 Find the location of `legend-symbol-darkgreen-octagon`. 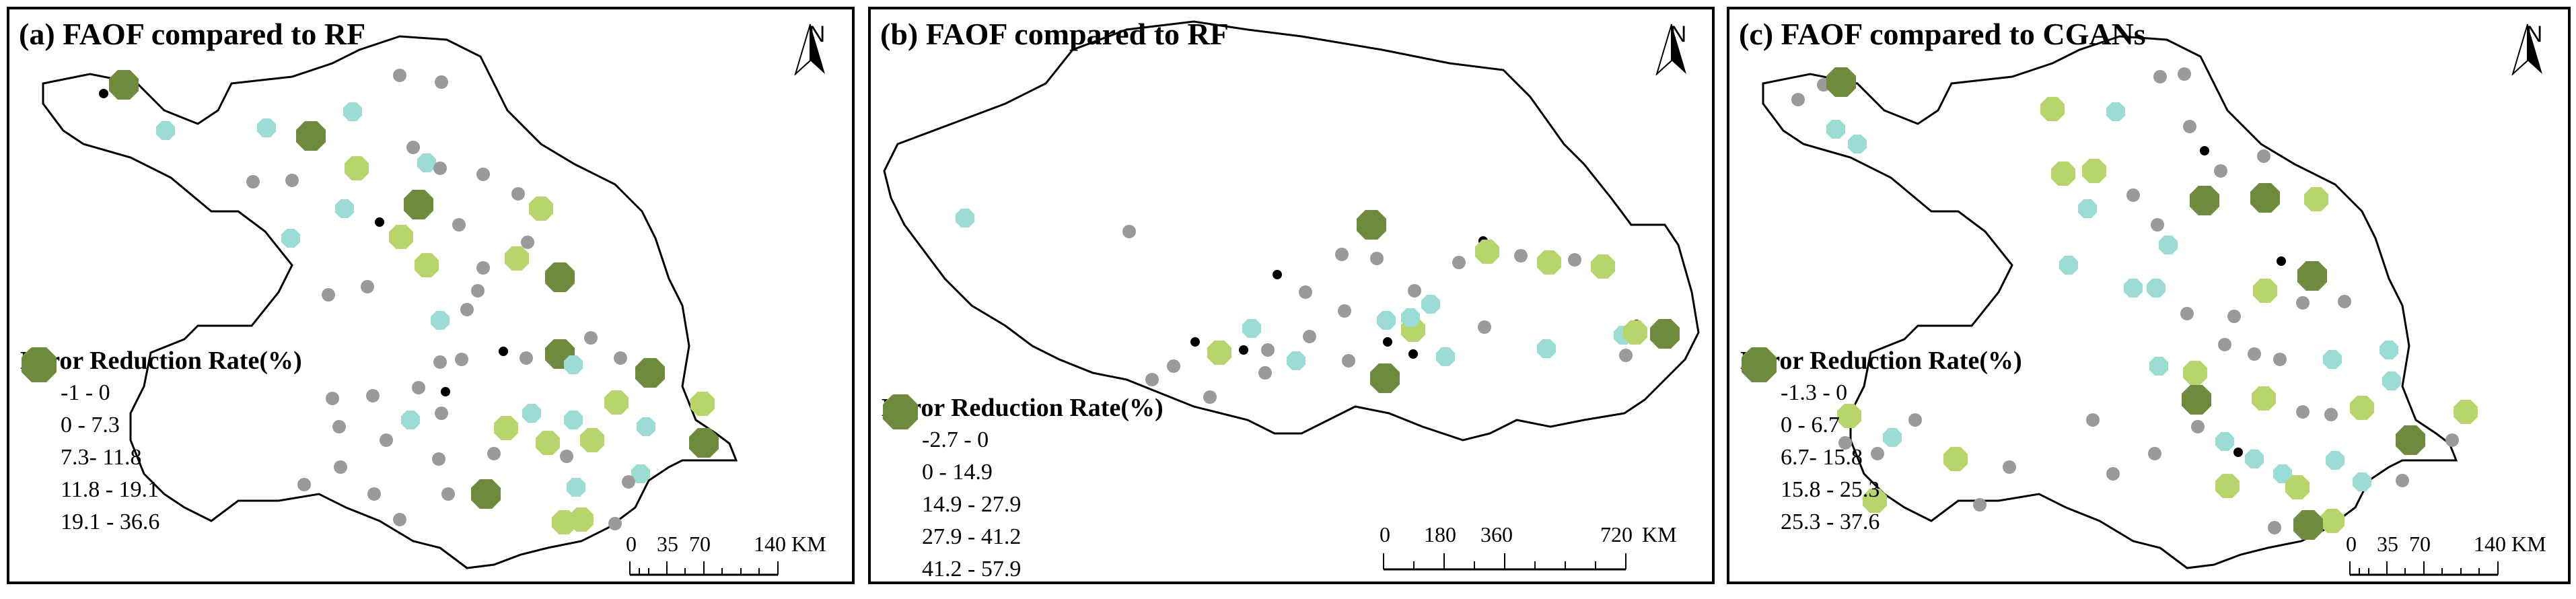

legend-symbol-darkgreen-octagon is located at coordinates (900, 411).